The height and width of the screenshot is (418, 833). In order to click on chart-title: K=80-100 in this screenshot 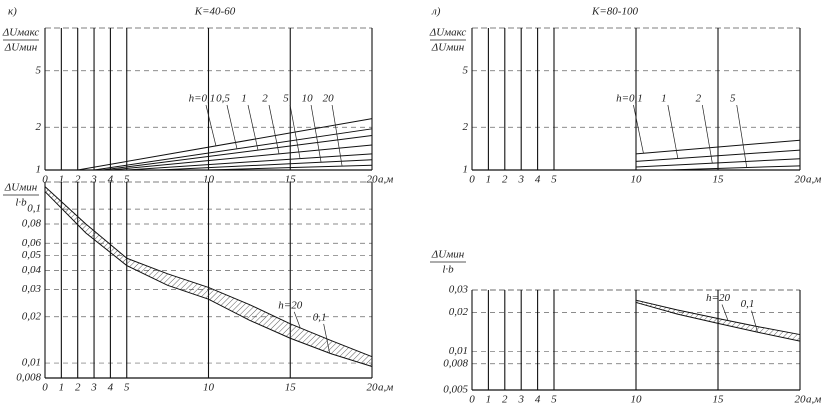, I will do `click(614, 12)`.